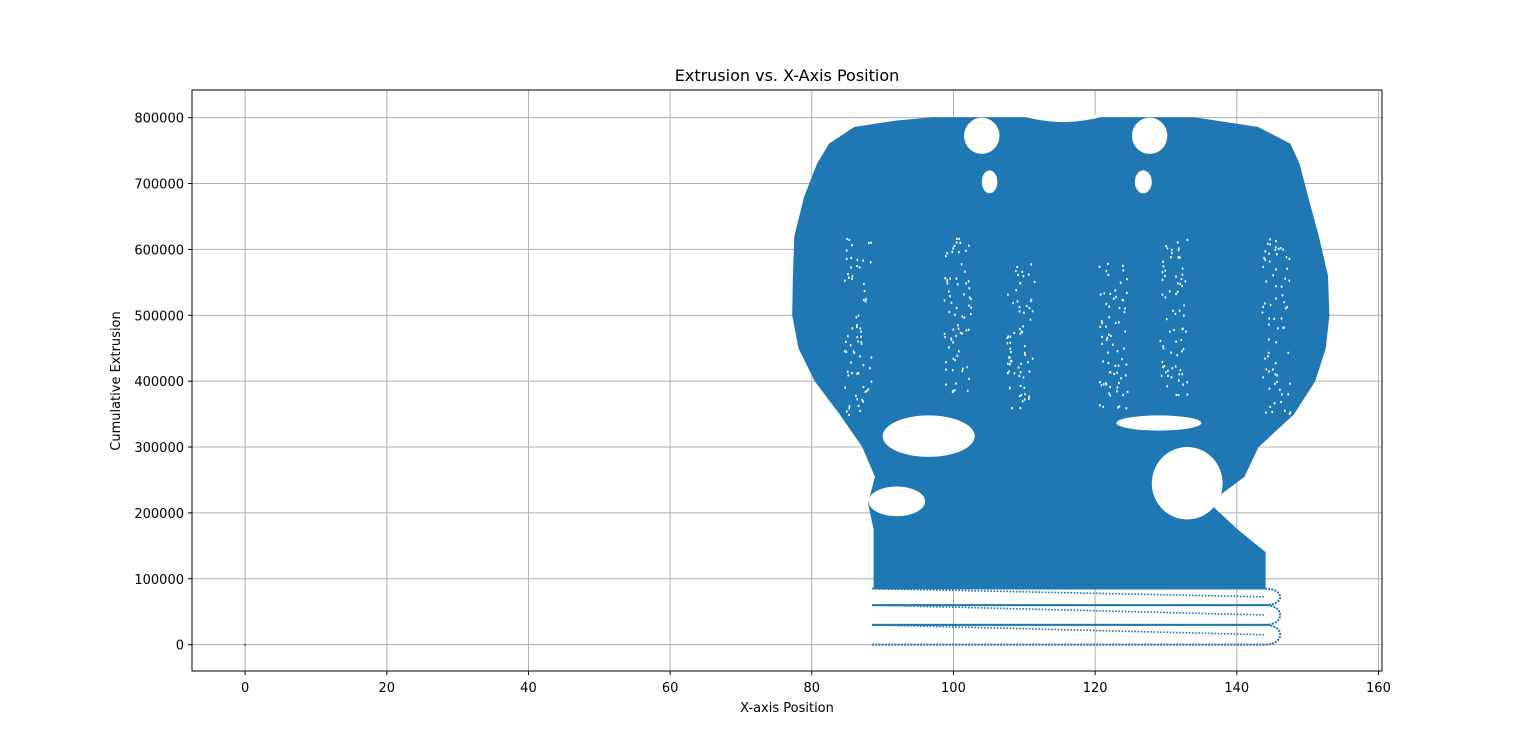 The image size is (1536, 754). Describe the element at coordinates (1378, 688) in the screenshot. I see `x-tick-label: 160` at that location.